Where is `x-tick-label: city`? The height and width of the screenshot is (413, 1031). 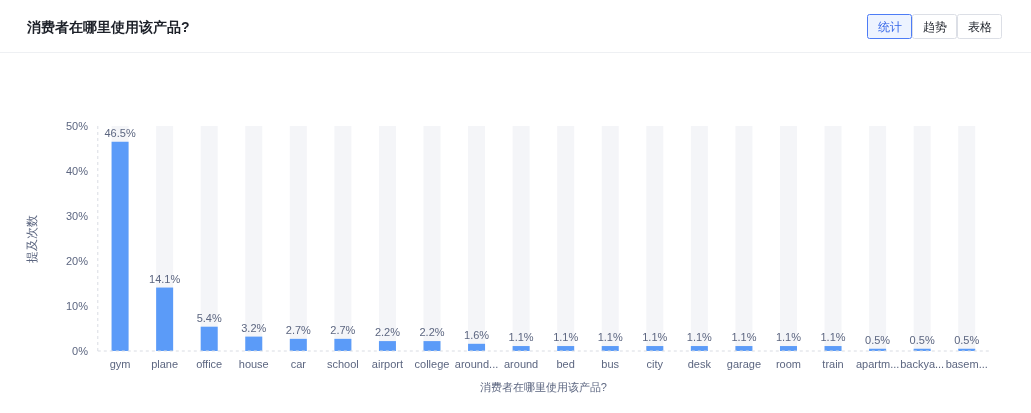
x-tick-label: city is located at coordinates (655, 364).